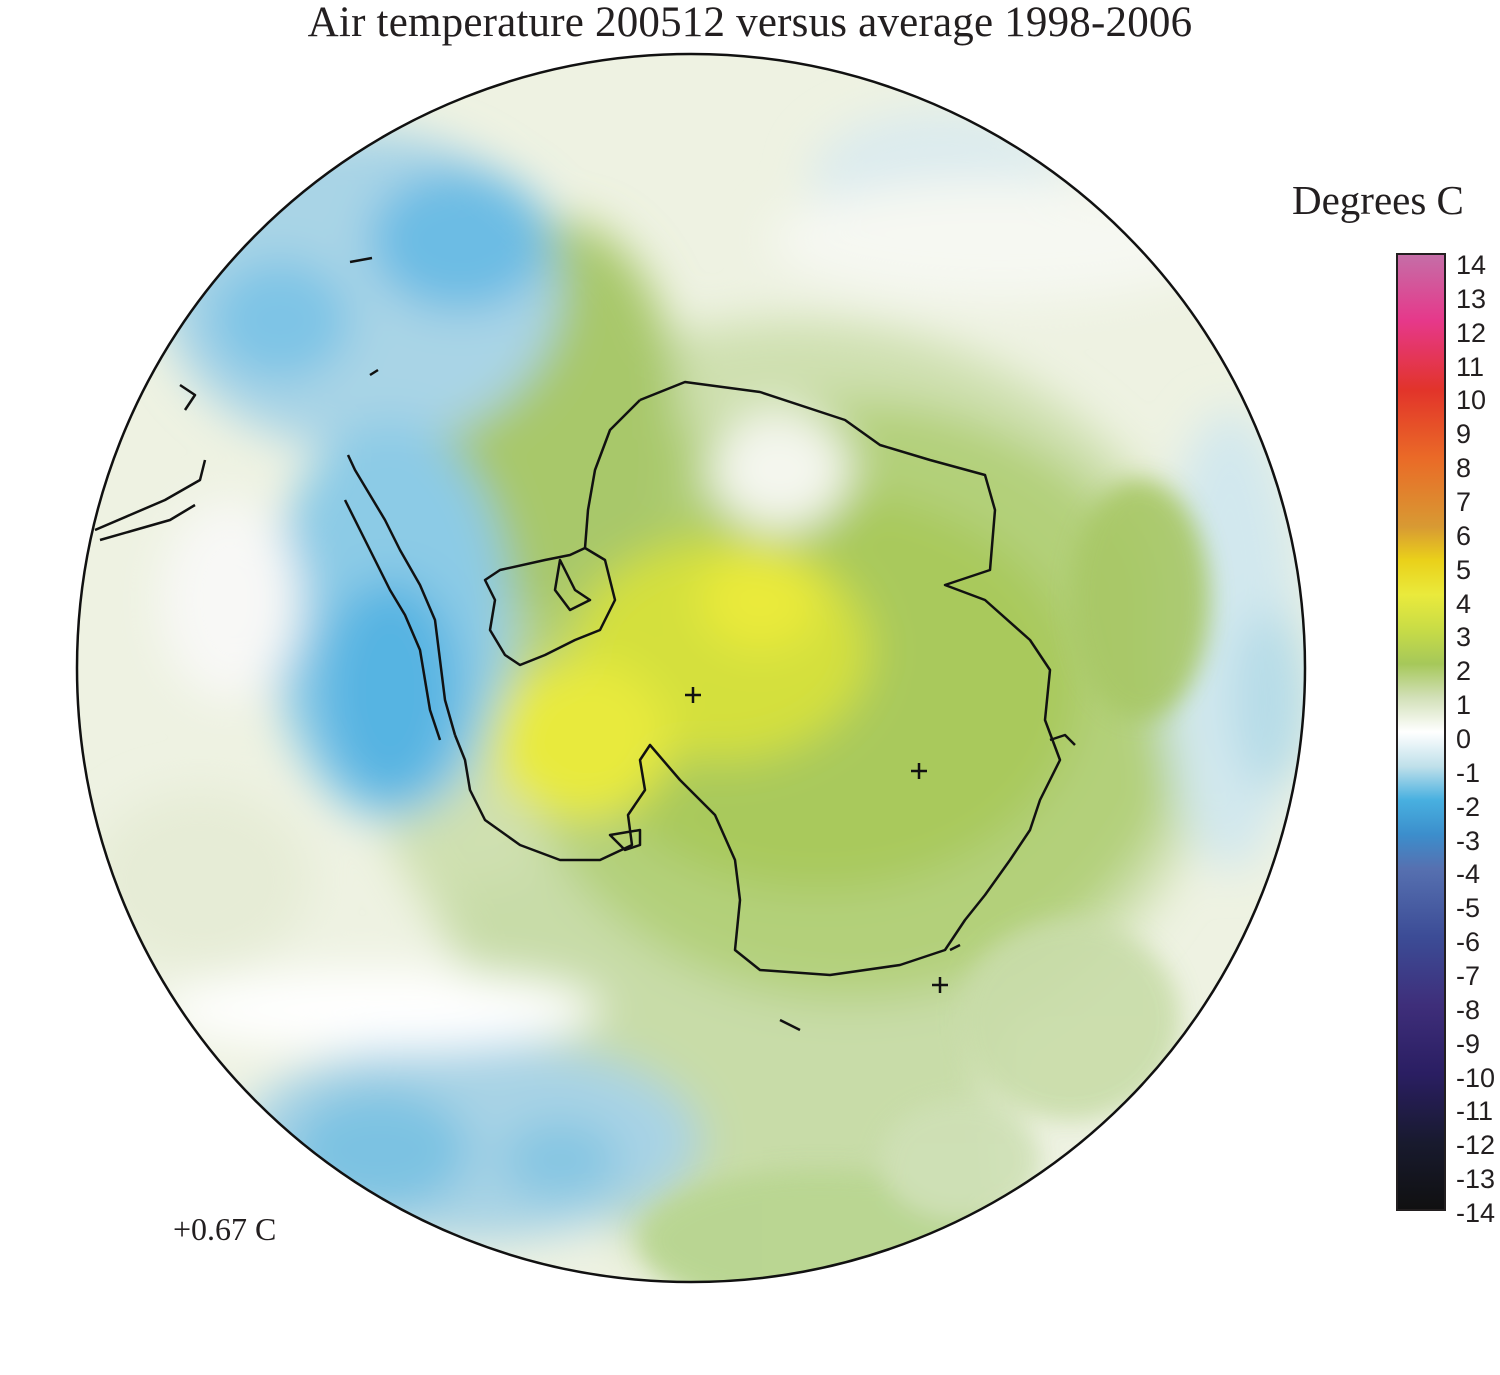 The image size is (1500, 1375). Describe the element at coordinates (1468, 874) in the screenshot. I see `colorbar-tick-label: -4` at that location.